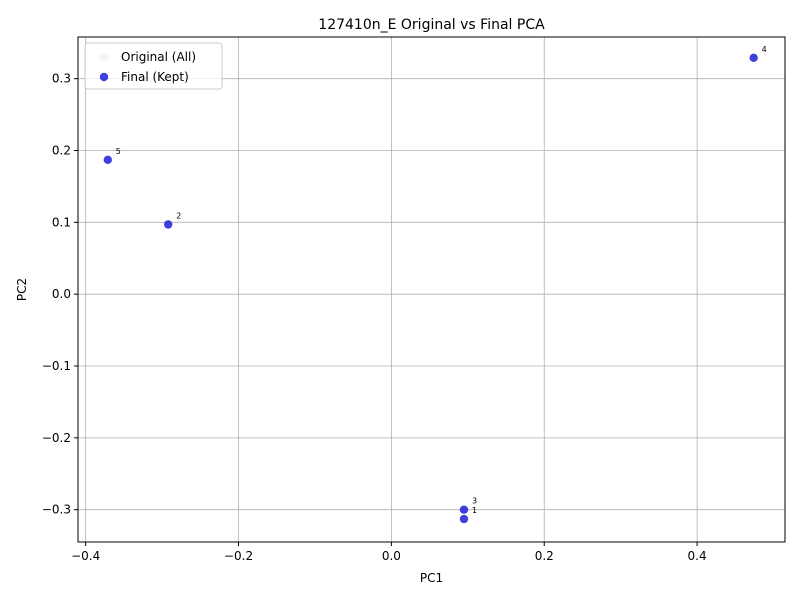 Image resolution: width=800 pixels, height=604 pixels. I want to click on x-axis-label: PC1, so click(431, 578).